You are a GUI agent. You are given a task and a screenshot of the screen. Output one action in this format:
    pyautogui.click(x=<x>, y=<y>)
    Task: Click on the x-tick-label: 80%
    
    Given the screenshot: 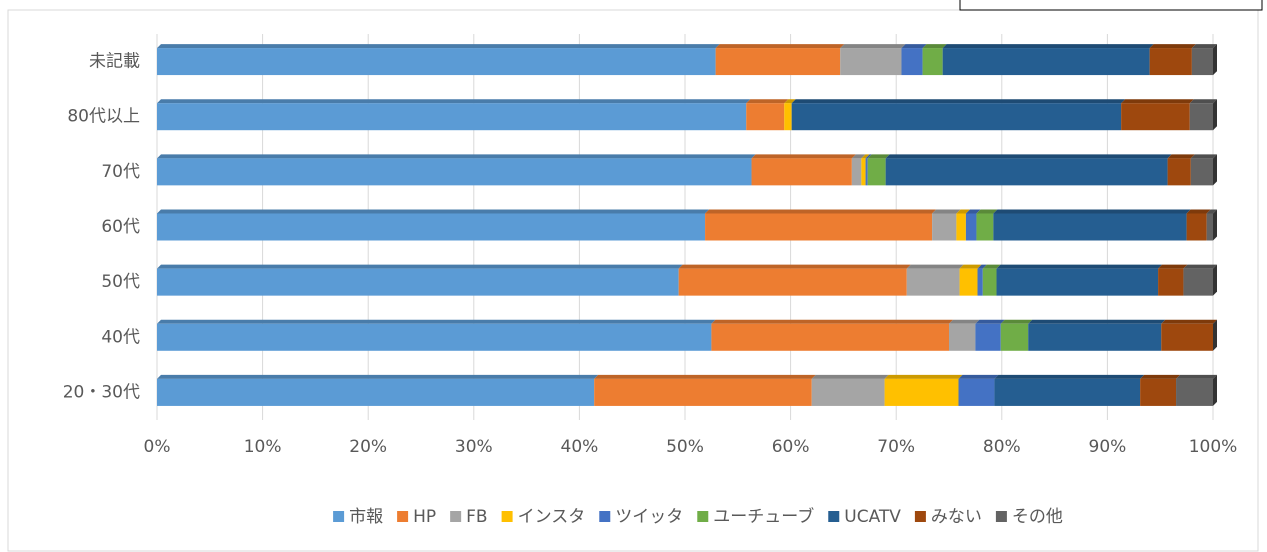 What is the action you would take?
    pyautogui.click(x=1002, y=447)
    